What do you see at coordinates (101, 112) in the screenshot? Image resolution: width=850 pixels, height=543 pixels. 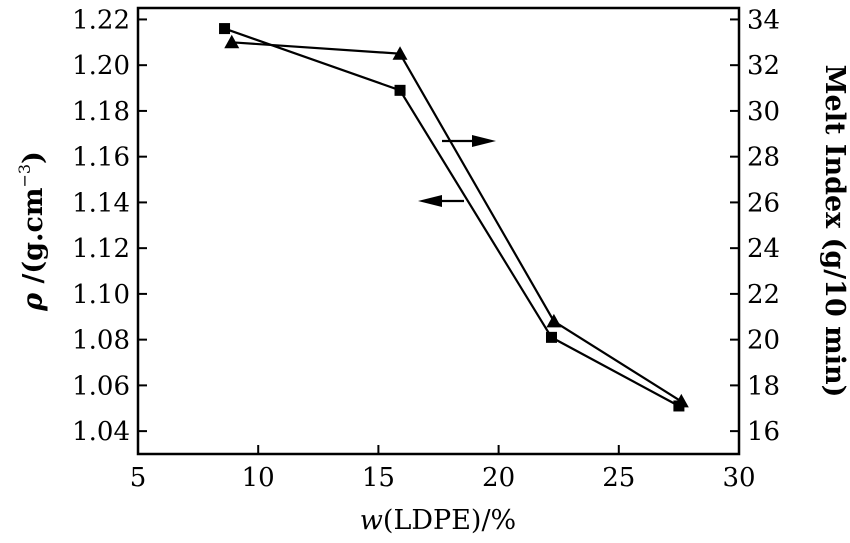 I see `y-left-tick-label: 1.18` at bounding box center [101, 112].